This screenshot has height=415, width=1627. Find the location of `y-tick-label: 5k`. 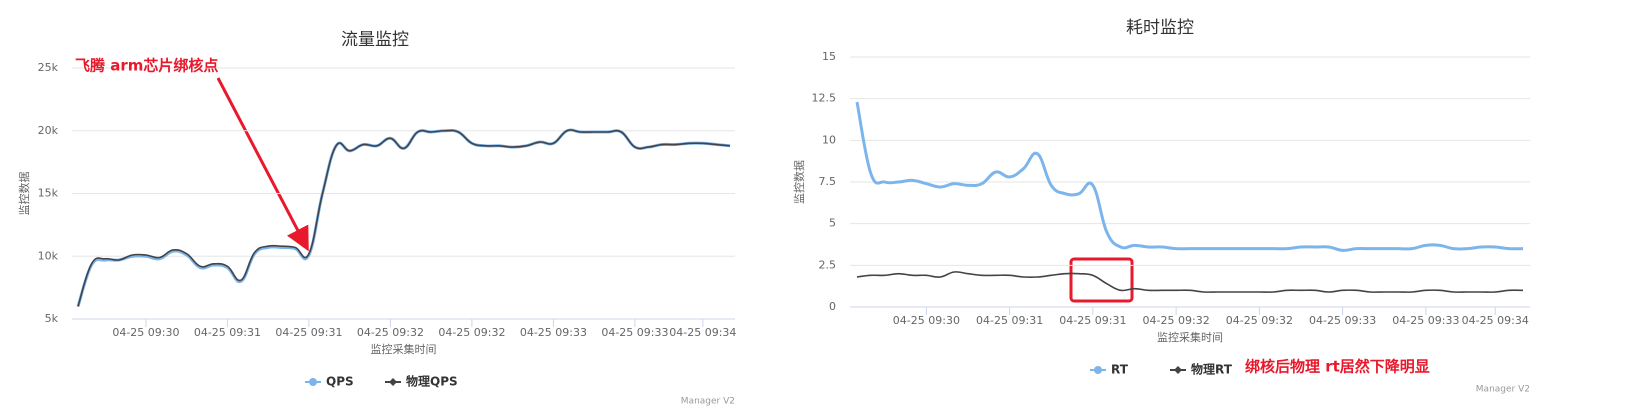

y-tick-label: 5k is located at coordinates (52, 318).